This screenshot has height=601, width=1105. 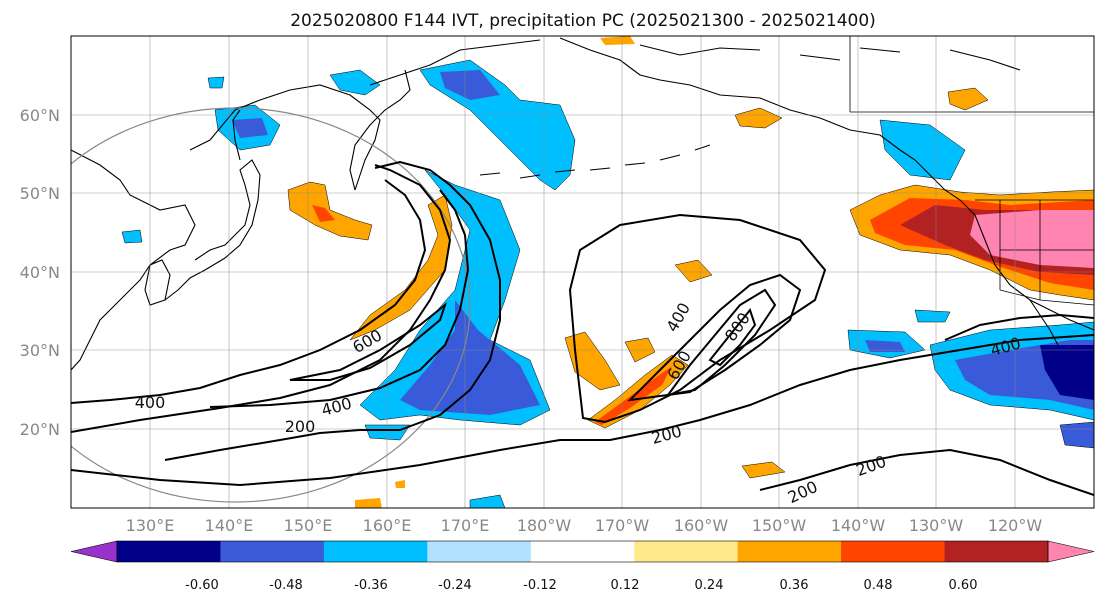 I want to click on coastline-chukotka, so click(x=455, y=62).